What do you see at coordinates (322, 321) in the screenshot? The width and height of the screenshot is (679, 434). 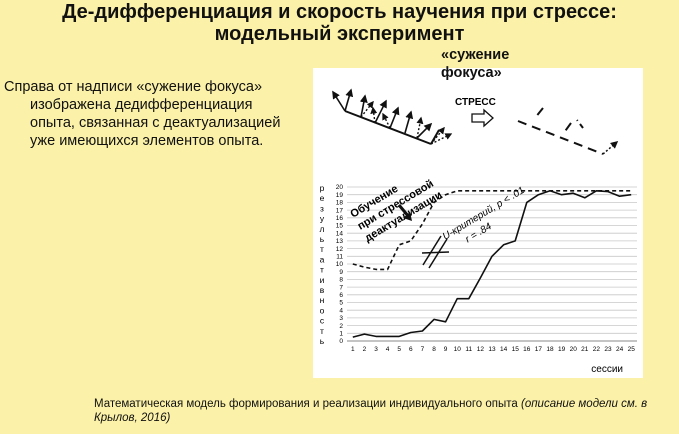 I see `y-label-letter: с` at bounding box center [322, 321].